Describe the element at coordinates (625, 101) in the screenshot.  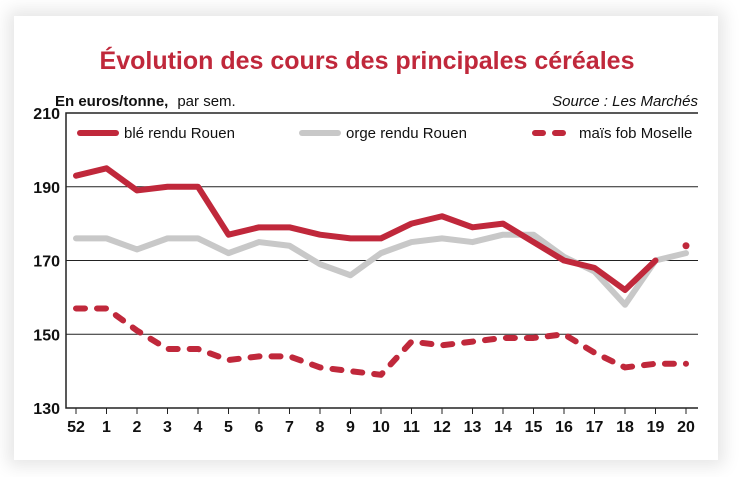
I see `chart-source: Source : Les Marchés` at that location.